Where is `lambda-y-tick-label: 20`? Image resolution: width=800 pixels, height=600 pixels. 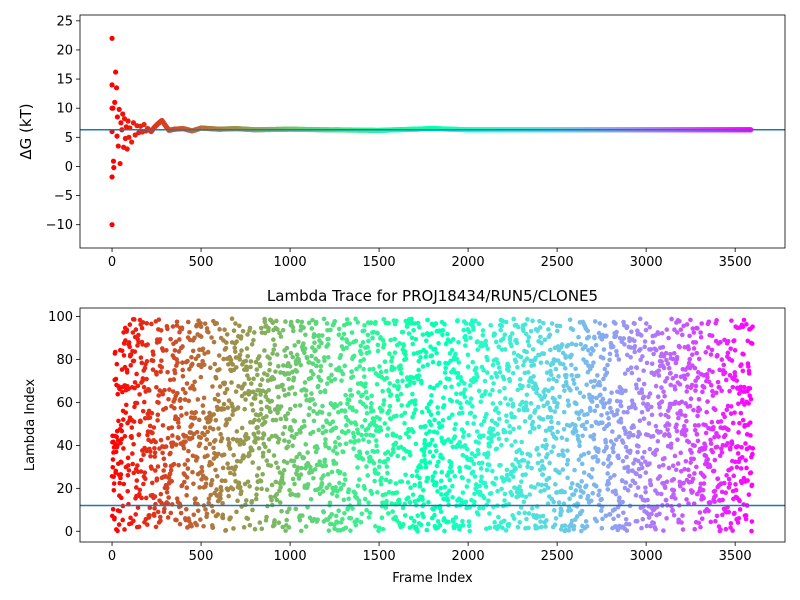
lambda-y-tick-label: 20 is located at coordinates (64, 489).